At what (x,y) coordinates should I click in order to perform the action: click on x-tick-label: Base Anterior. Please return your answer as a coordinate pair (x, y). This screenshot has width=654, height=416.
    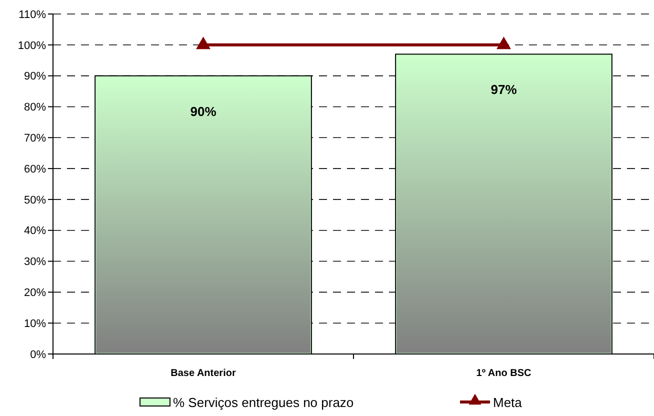
    Looking at the image, I should click on (203, 373).